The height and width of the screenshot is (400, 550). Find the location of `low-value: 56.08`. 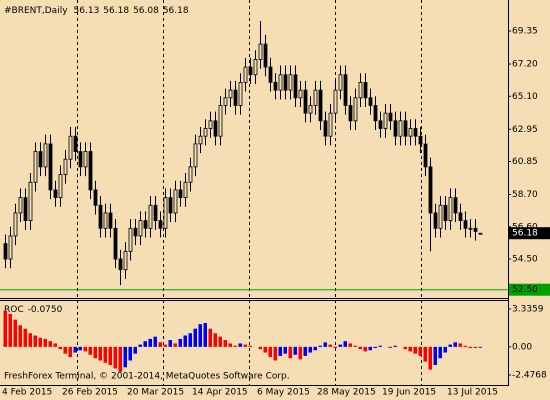

low-value: 56.08 is located at coordinates (146, 11).